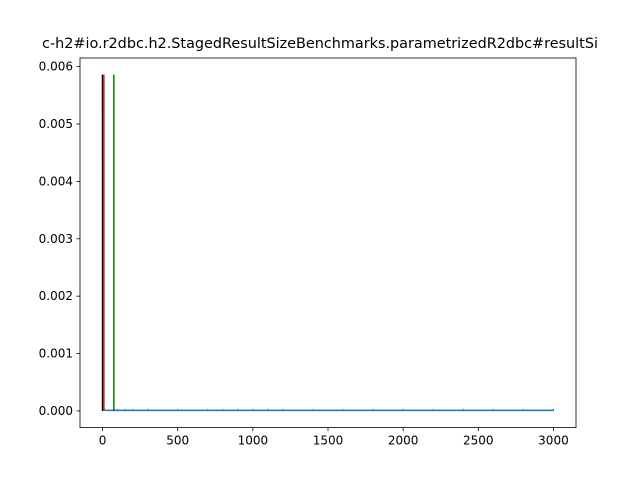 The width and height of the screenshot is (640, 480). Describe the element at coordinates (56, 296) in the screenshot. I see `y-tick-label: 0.002` at that location.